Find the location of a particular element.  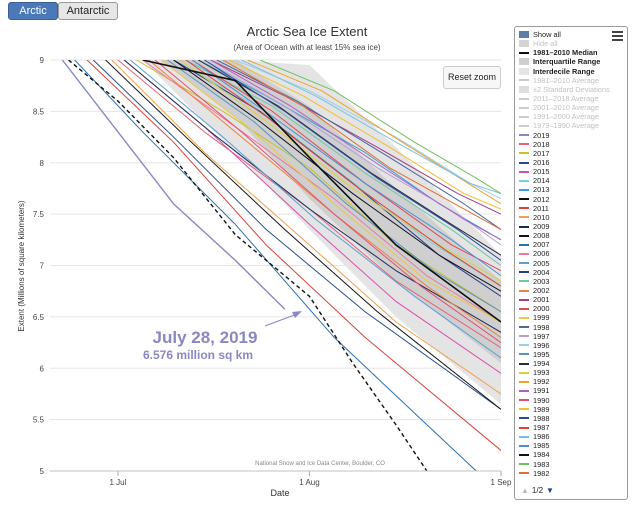

legend-item: ±2 Standard Deviations is located at coordinates (571, 89).